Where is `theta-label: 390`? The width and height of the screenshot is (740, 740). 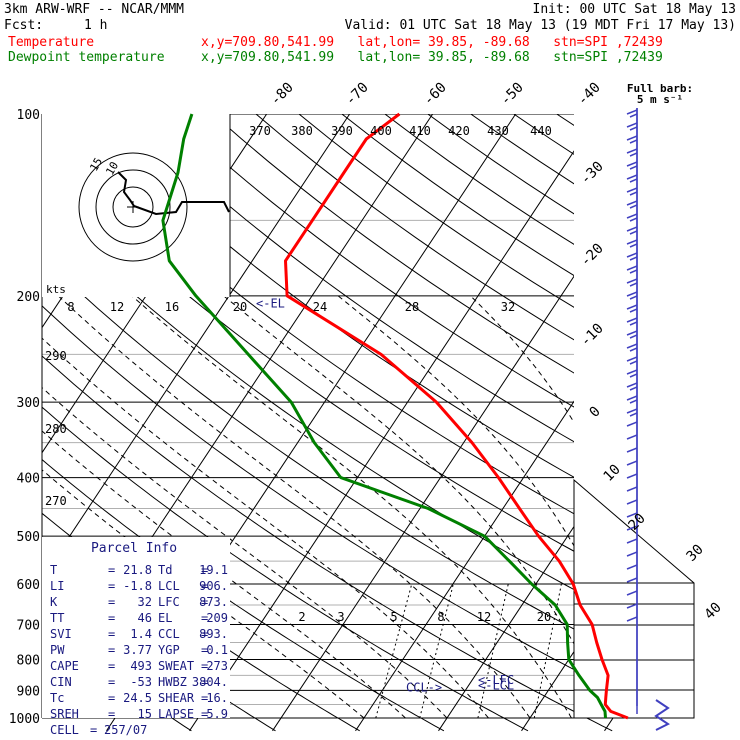
theta-label: 390 is located at coordinates (342, 131).